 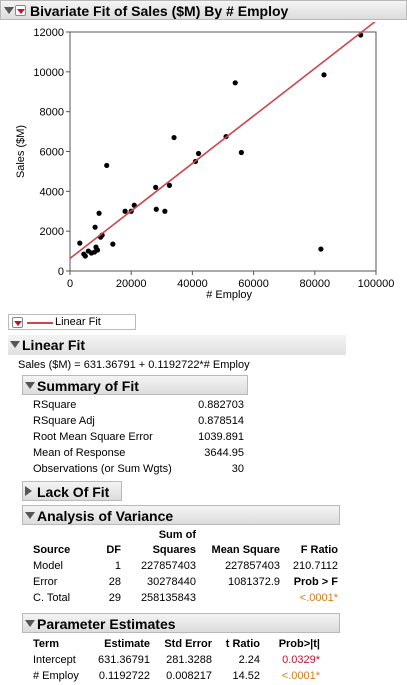 I want to click on anova-header-source: Source, so click(x=52, y=550).